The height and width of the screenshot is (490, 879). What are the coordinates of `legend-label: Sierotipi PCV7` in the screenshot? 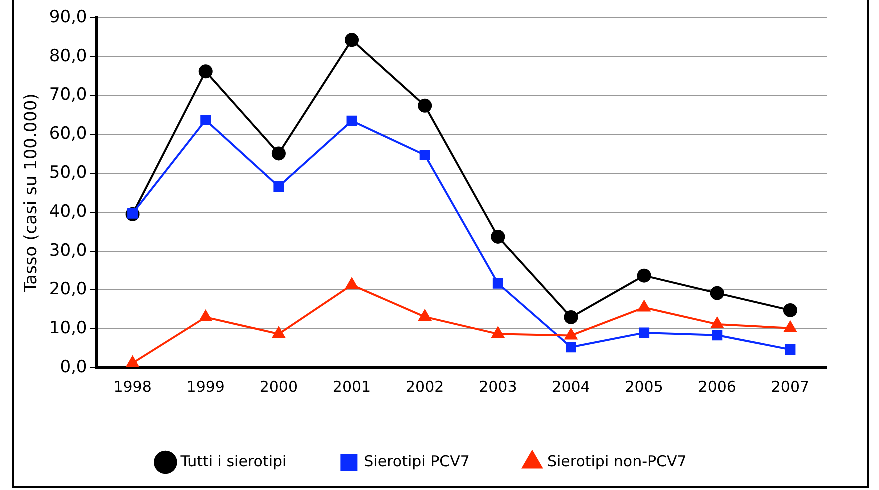 It's located at (417, 461).